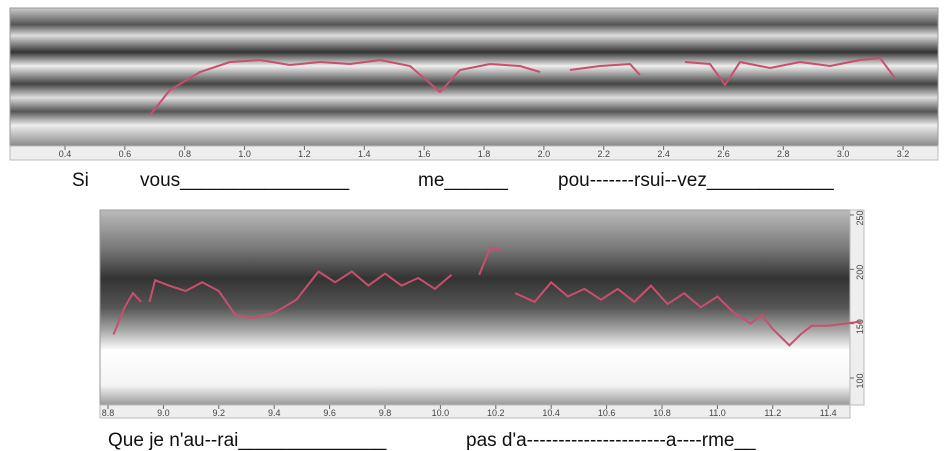 Image resolution: width=952 pixels, height=451 pixels. Describe the element at coordinates (772, 413) in the screenshot. I see `x-tick-label: 11.2` at that location.